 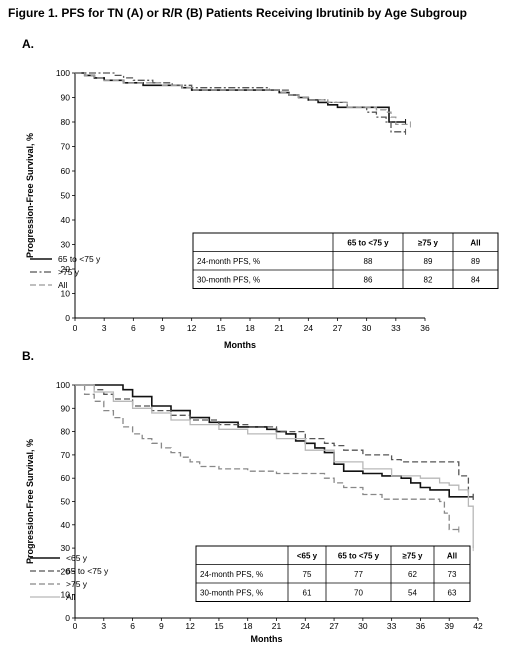 I want to click on table-value-cell: 62, so click(x=412, y=574).